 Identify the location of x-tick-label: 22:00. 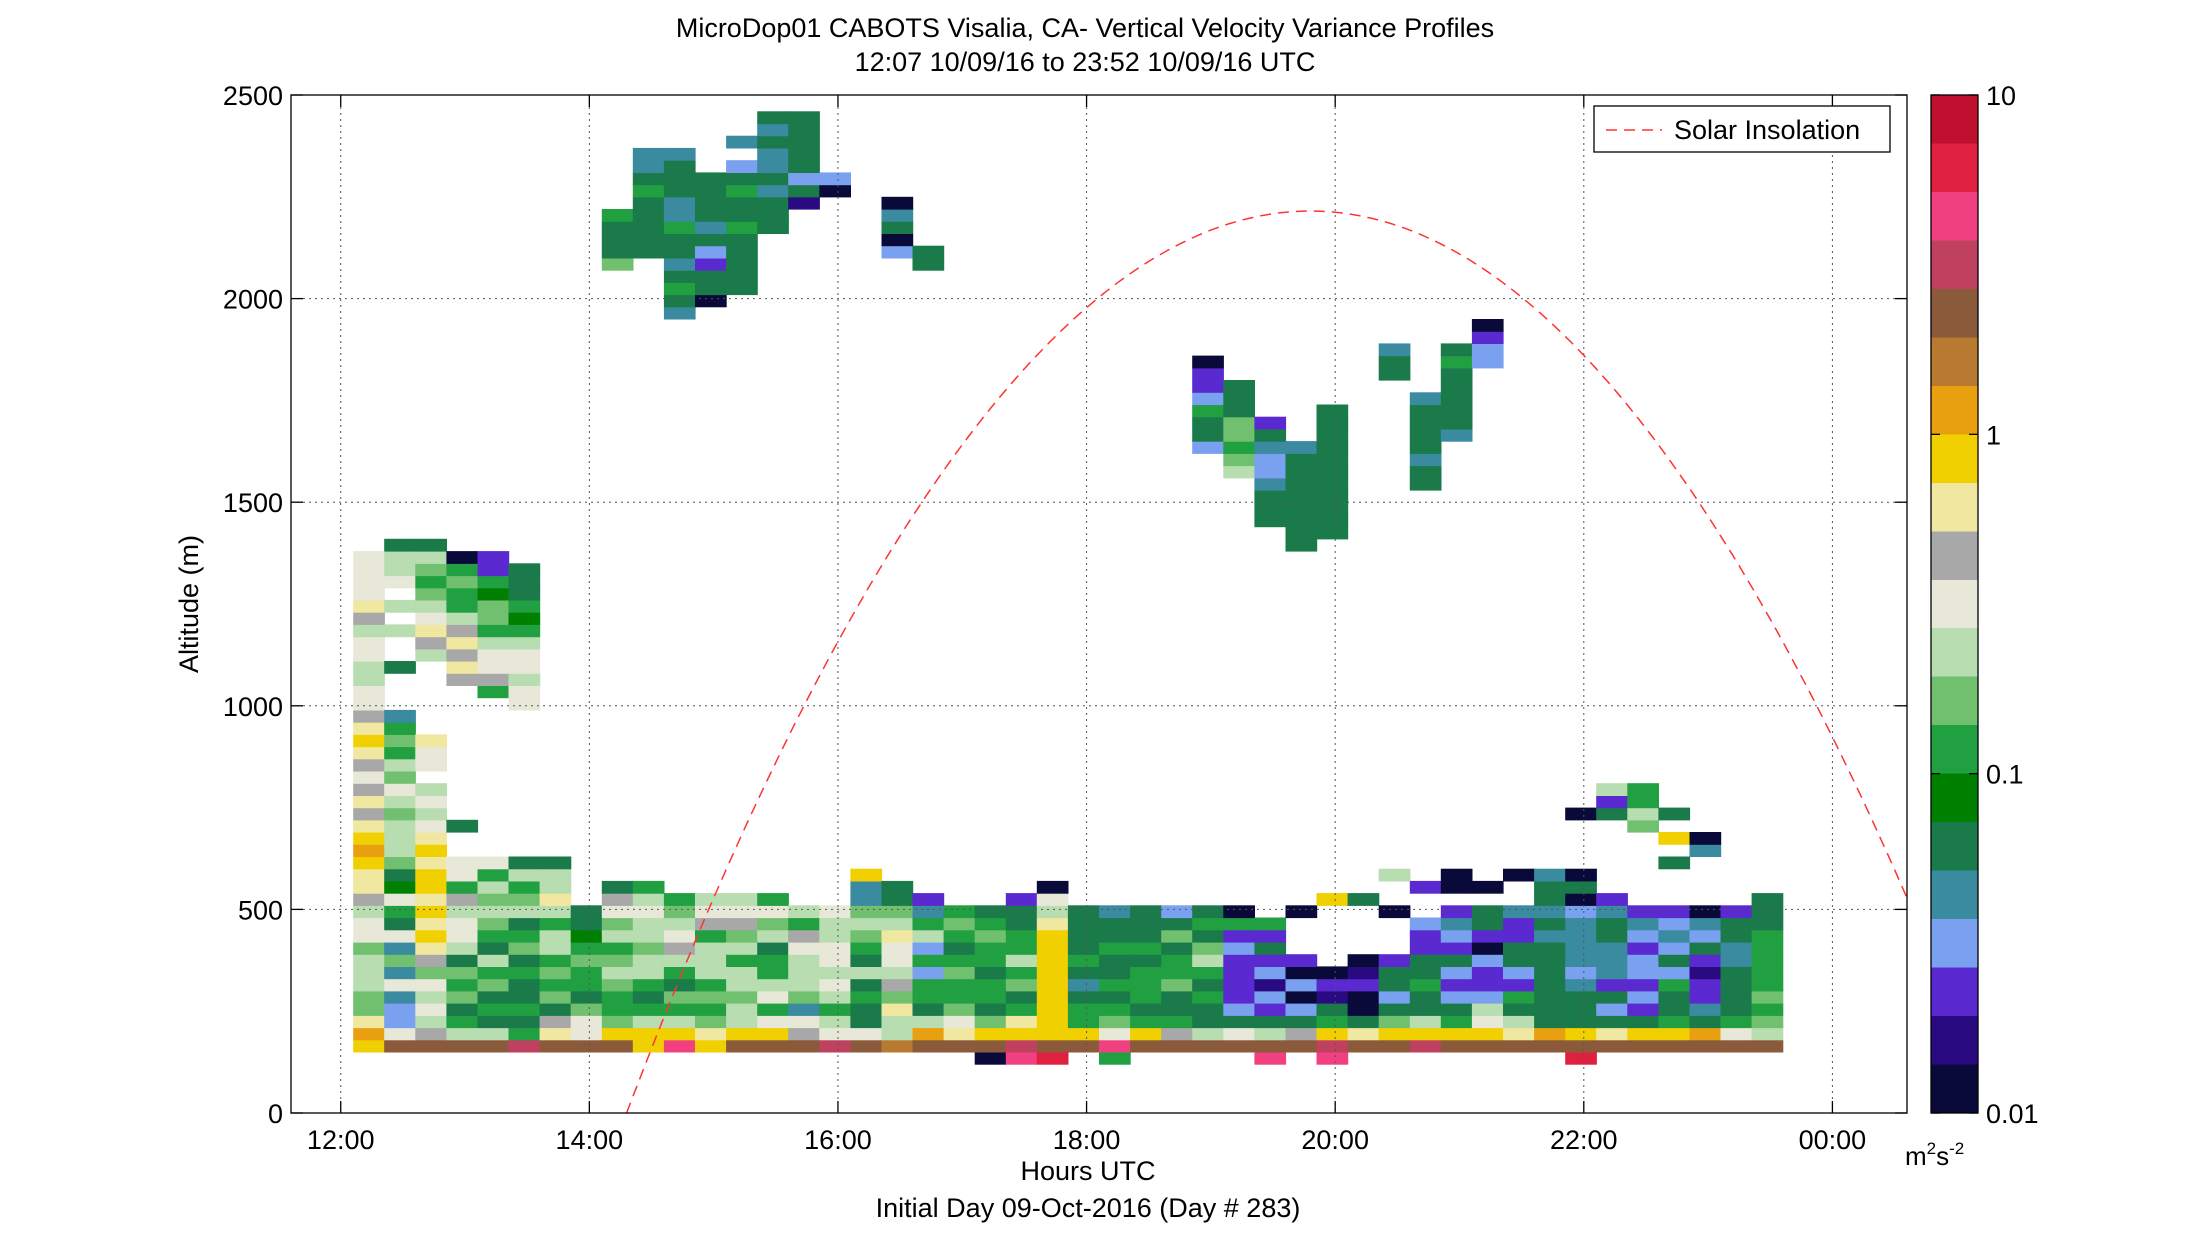
(1584, 1140).